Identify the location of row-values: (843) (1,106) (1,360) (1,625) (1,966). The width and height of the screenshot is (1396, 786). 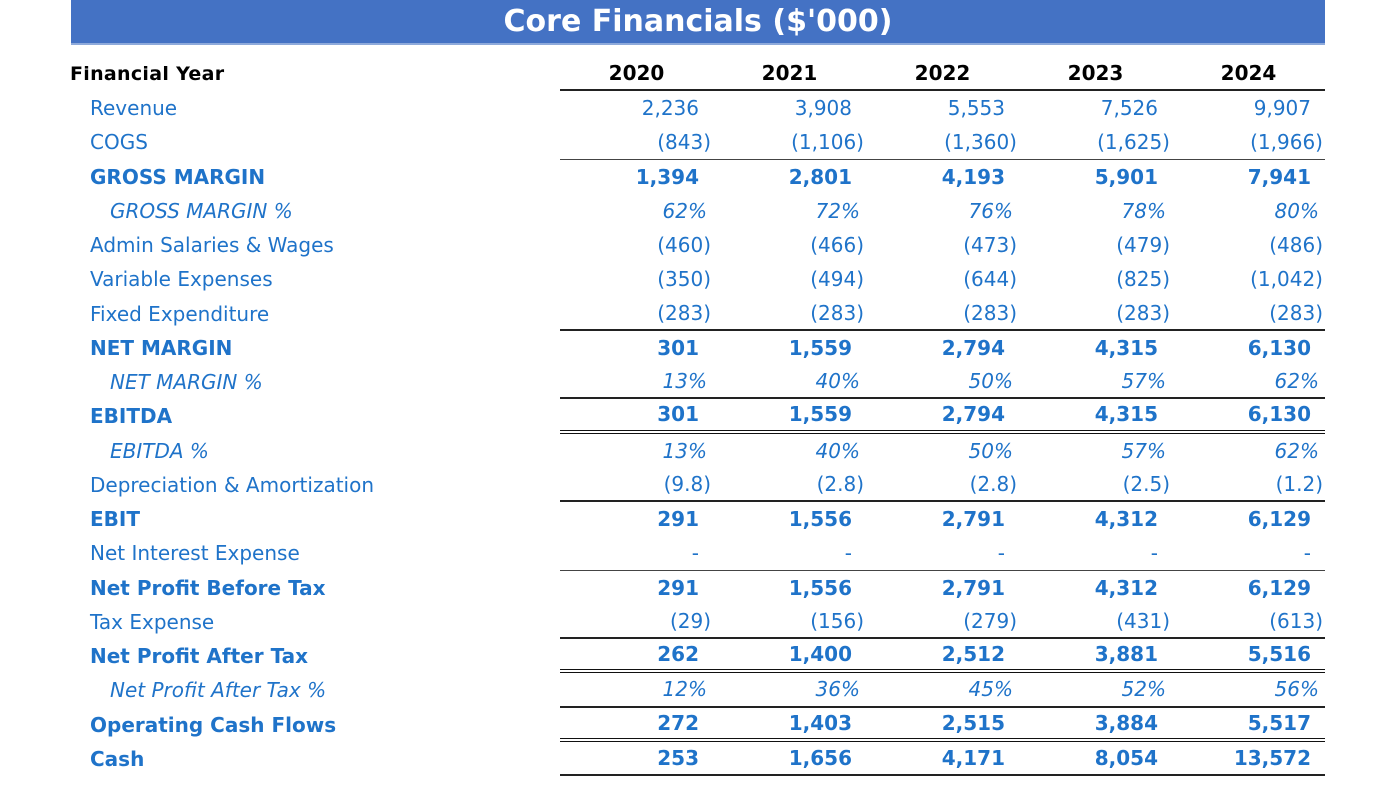
(942, 142).